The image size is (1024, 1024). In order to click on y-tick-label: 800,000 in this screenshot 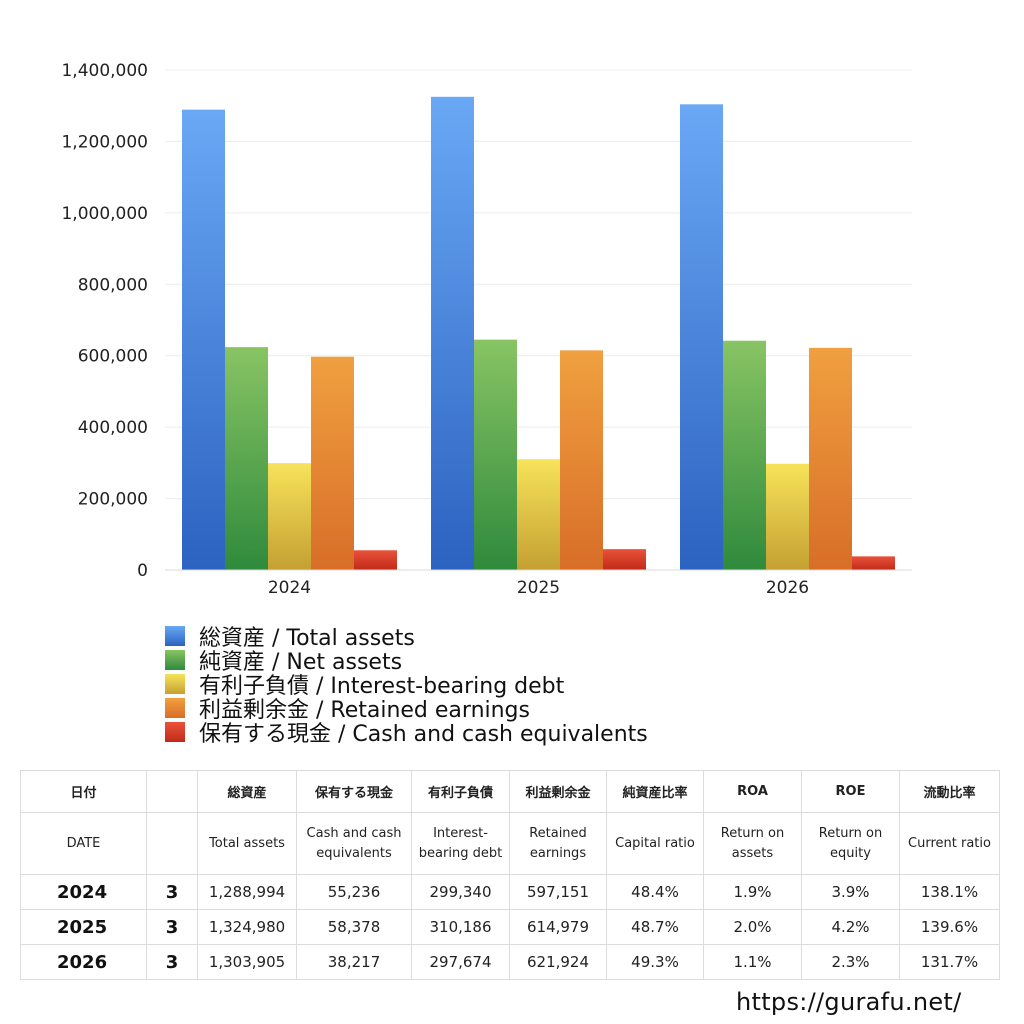, I will do `click(113, 285)`.